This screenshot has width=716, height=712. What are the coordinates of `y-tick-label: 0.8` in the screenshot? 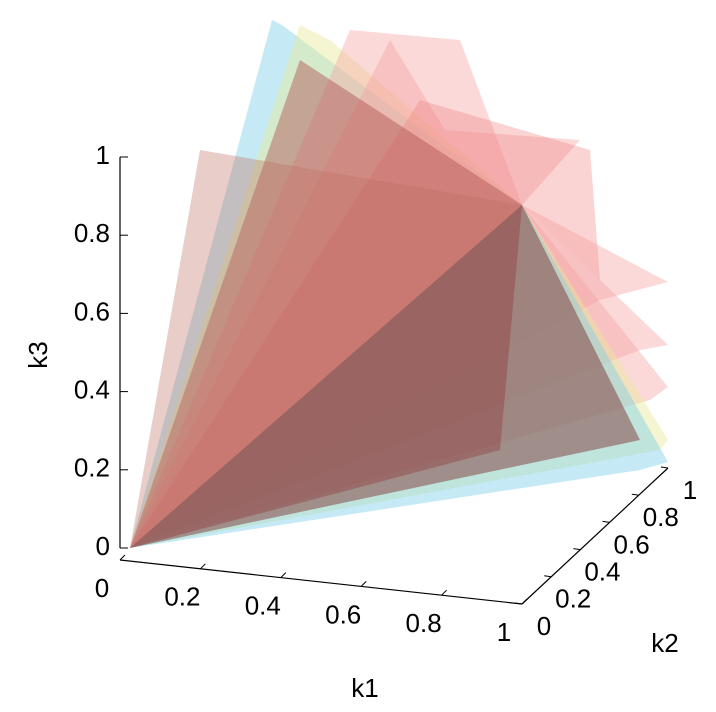 It's located at (661, 517).